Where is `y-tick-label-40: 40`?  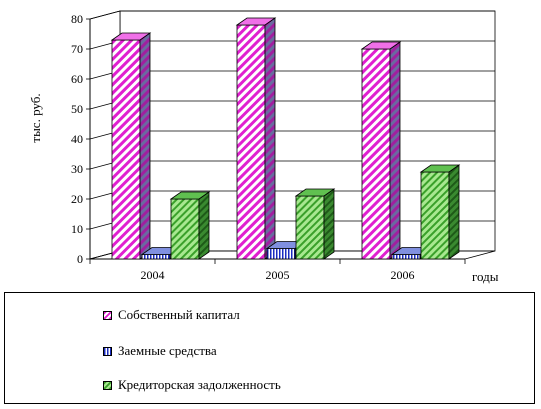
y-tick-label-40: 40 is located at coordinates (77, 139).